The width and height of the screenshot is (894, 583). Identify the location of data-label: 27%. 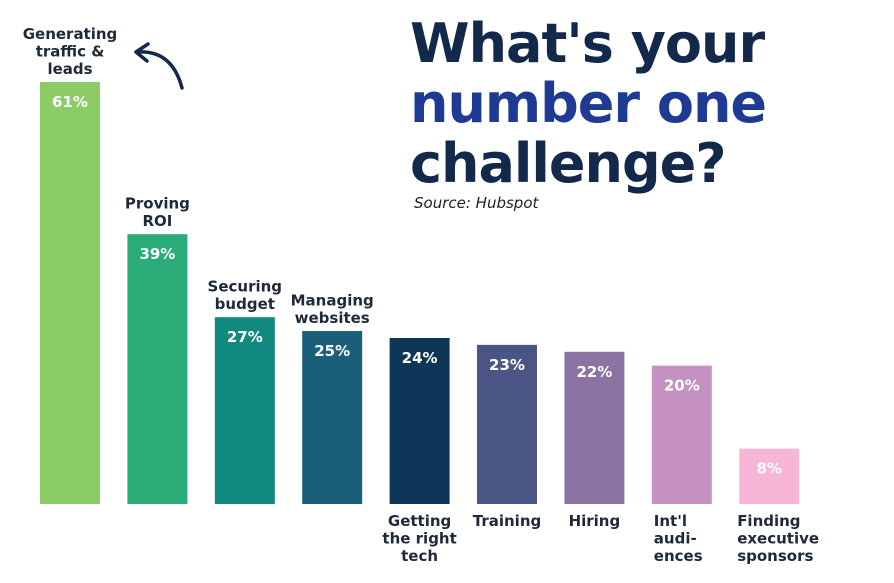
(245, 337).